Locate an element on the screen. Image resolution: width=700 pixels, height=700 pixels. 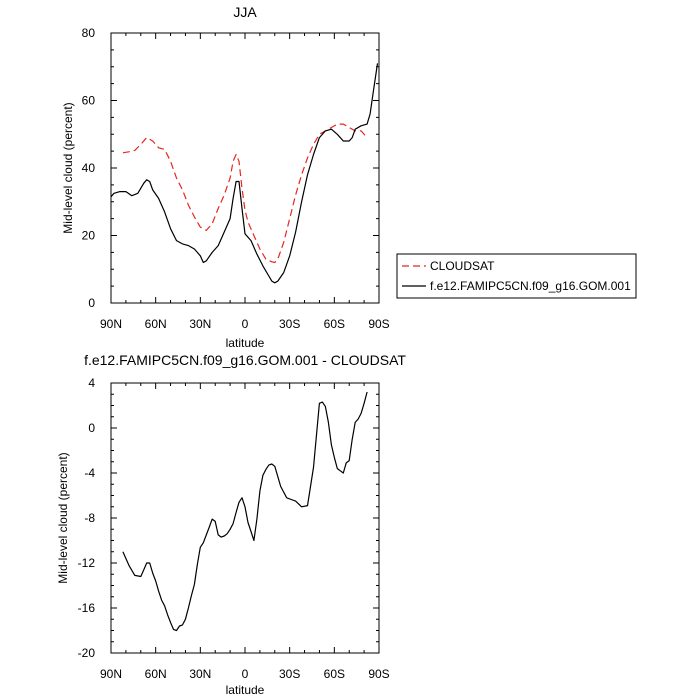
top-x-tick-label: 0 is located at coordinates (245, 324).